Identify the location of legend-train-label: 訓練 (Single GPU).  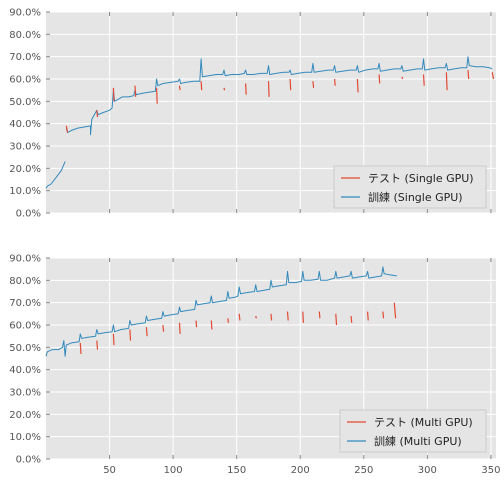
(415, 197).